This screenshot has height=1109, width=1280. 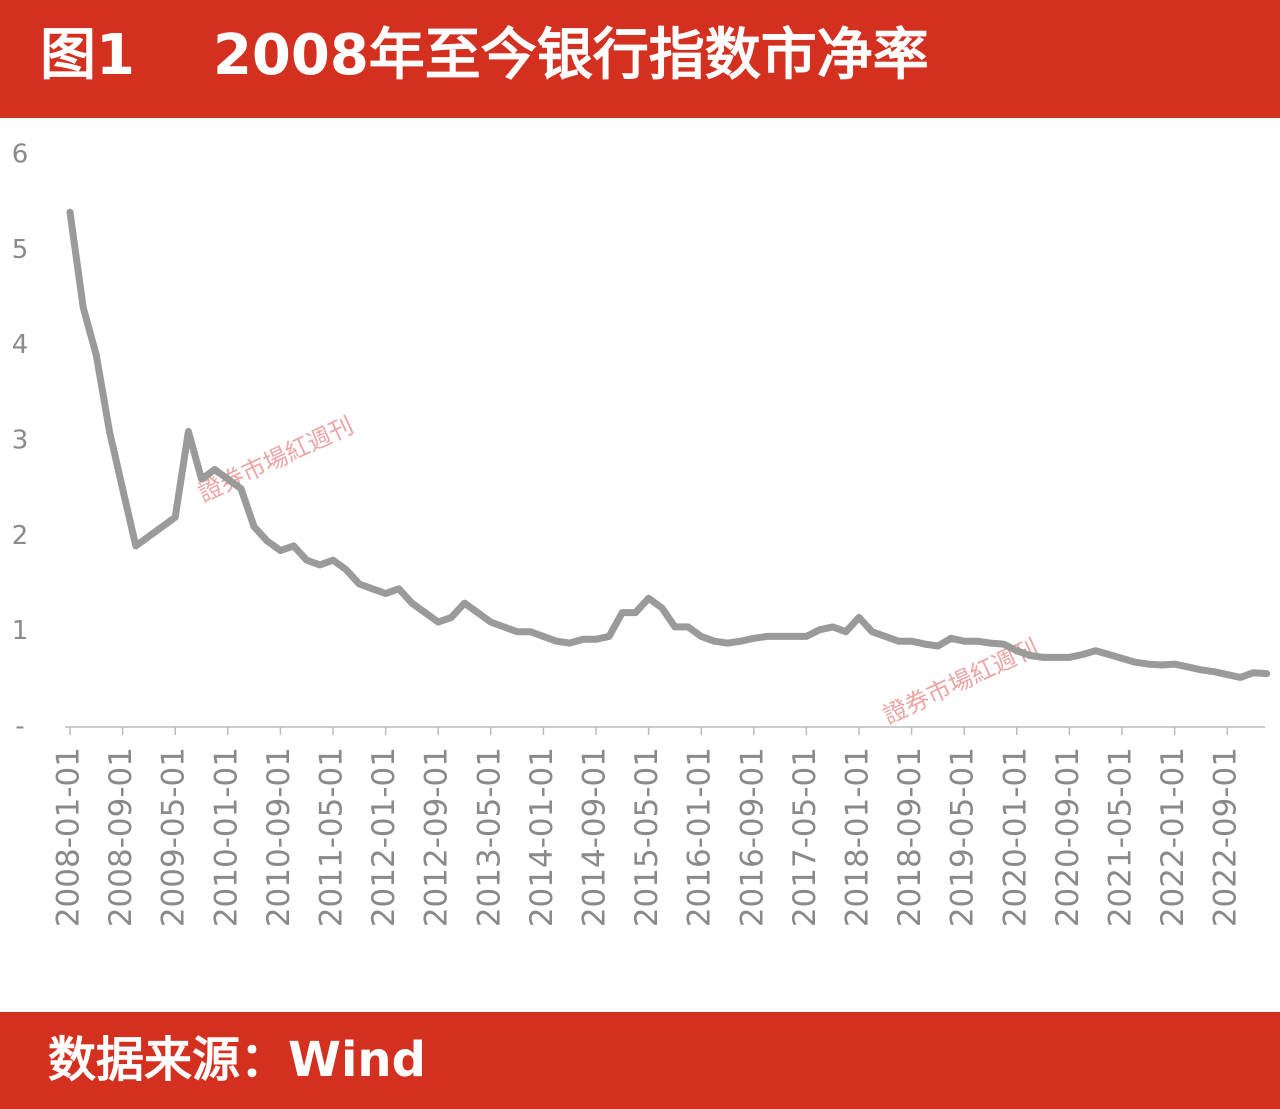 I want to click on x-tick-label: 2015-05-01, so click(x=647, y=837).